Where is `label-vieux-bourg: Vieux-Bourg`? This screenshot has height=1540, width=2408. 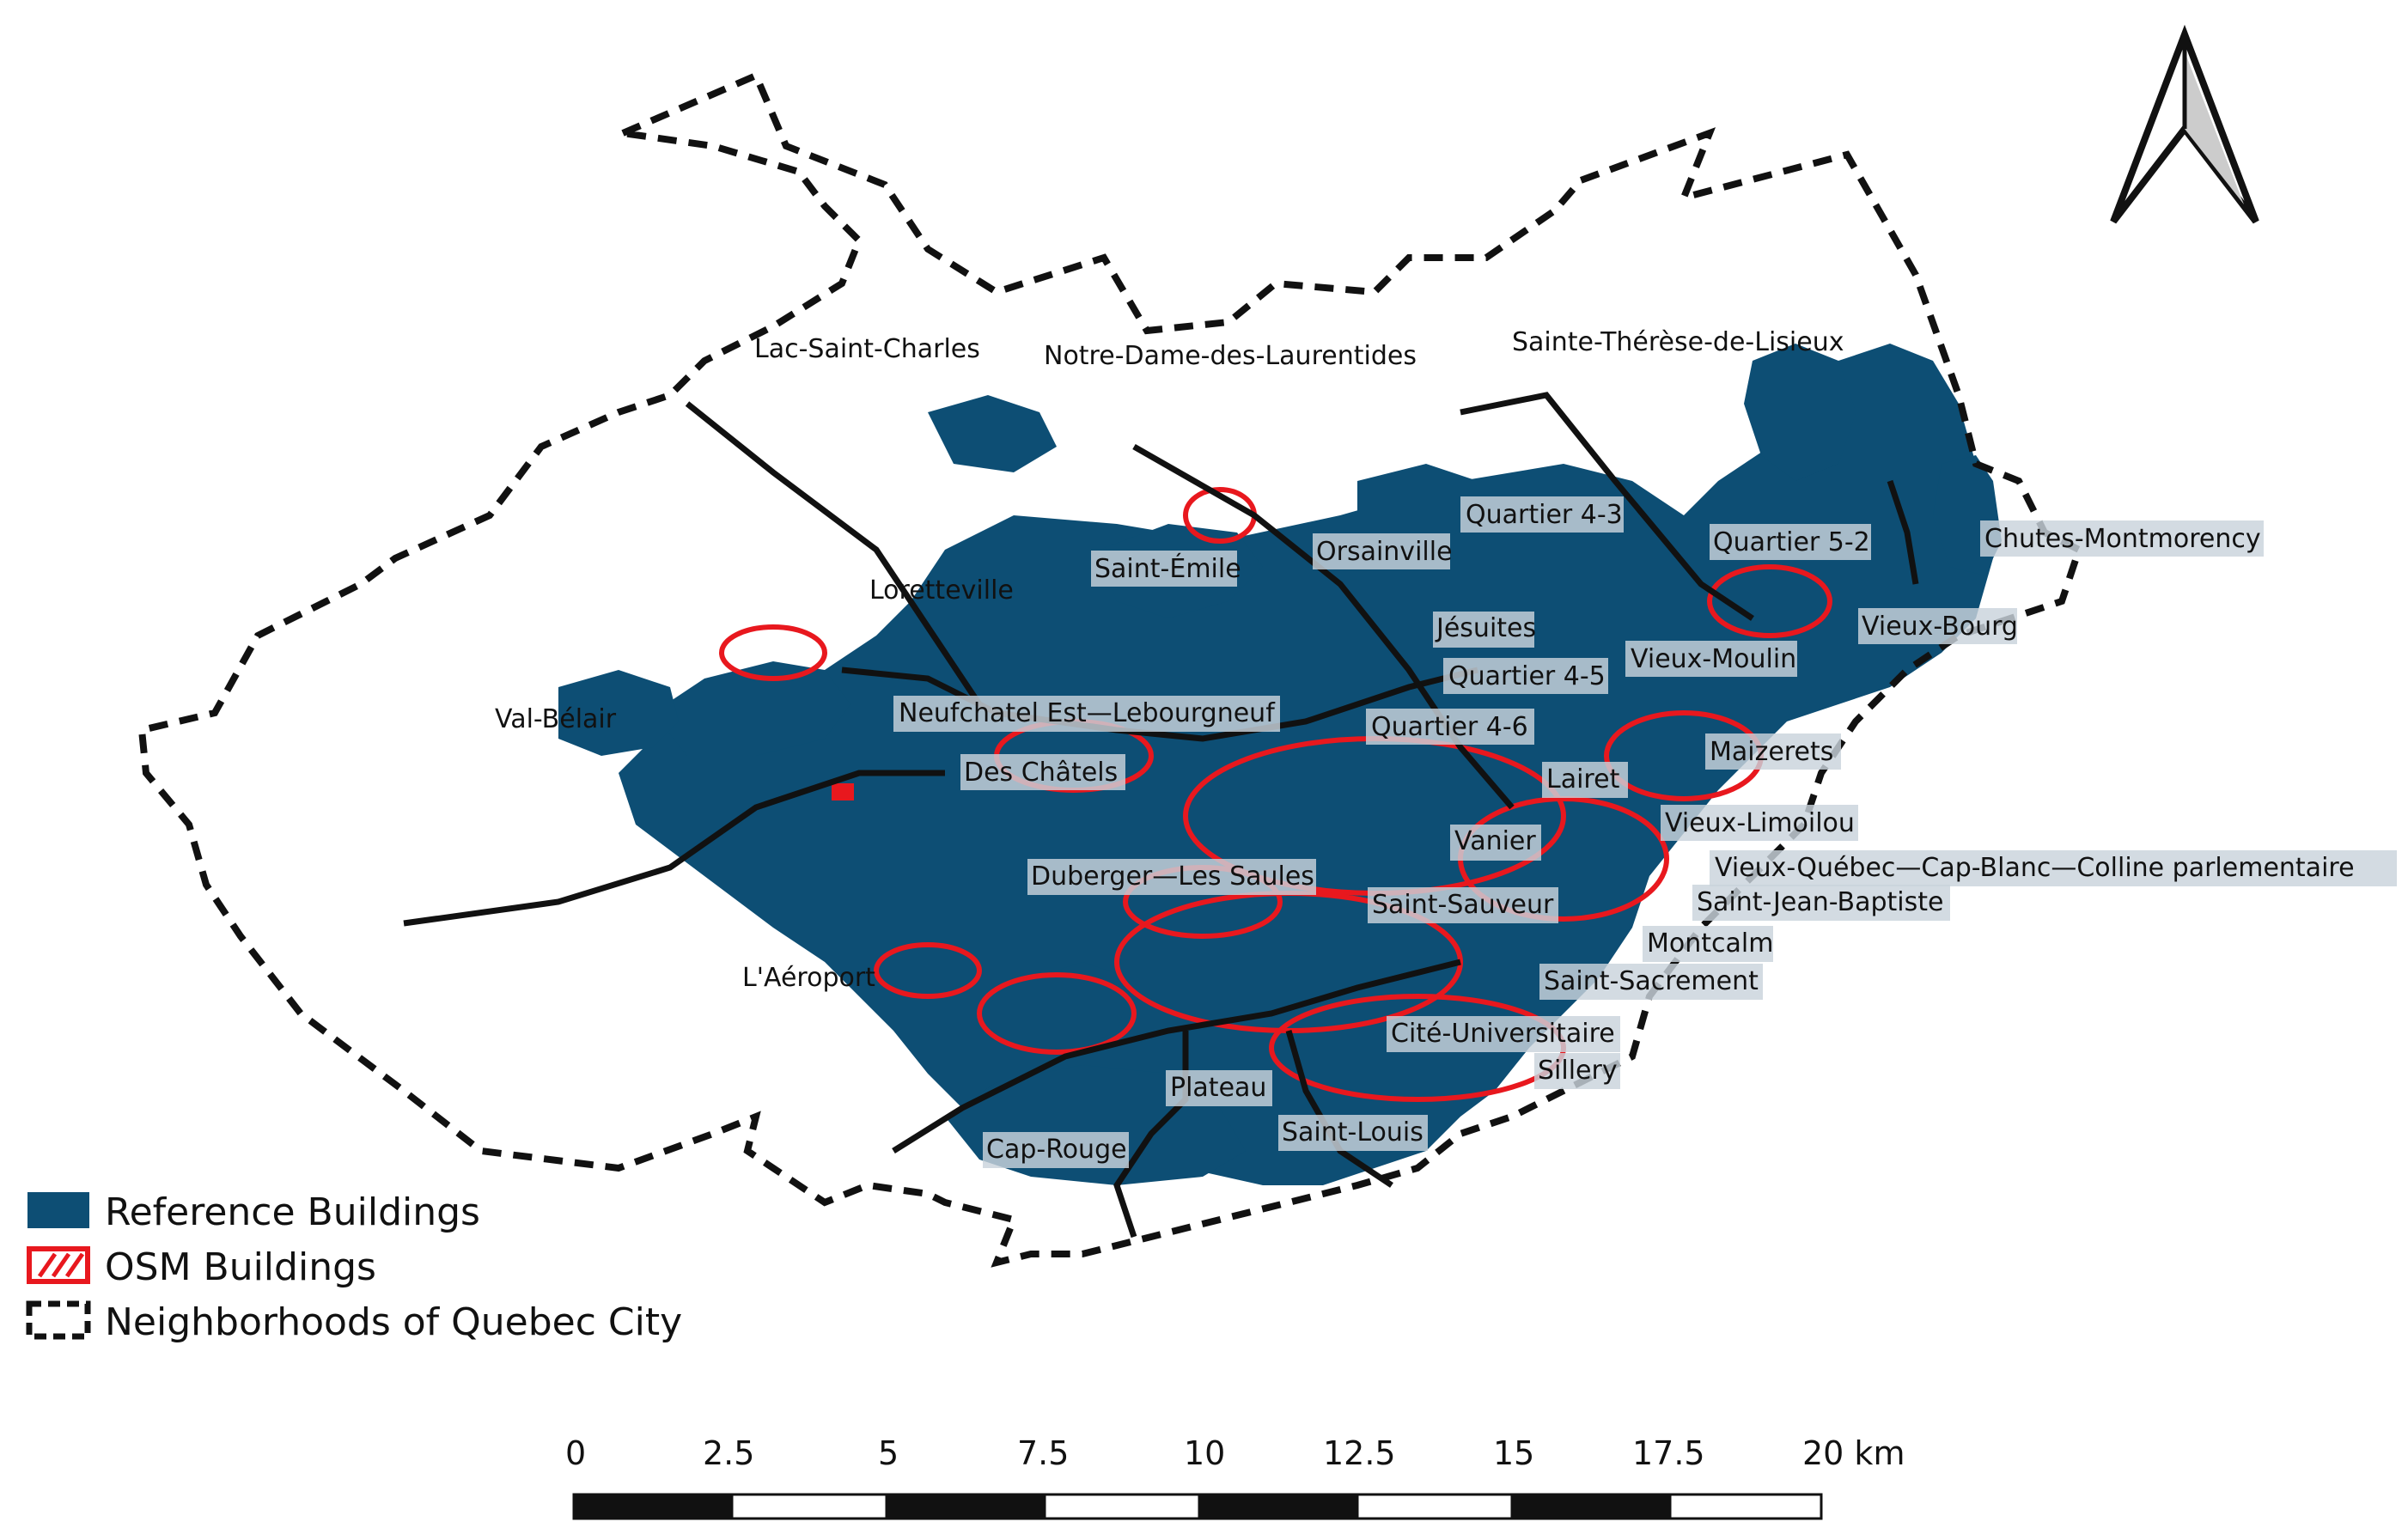 label-vieux-bourg: Vieux-Bourg is located at coordinates (1938, 626).